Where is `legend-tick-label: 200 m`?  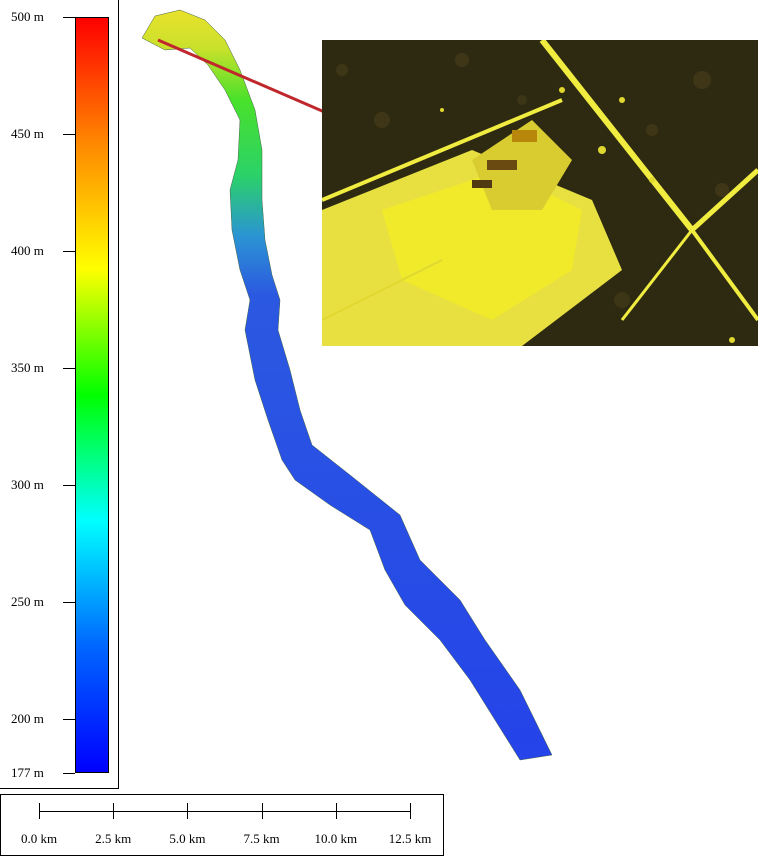
legend-tick-label: 200 m is located at coordinates (27, 719).